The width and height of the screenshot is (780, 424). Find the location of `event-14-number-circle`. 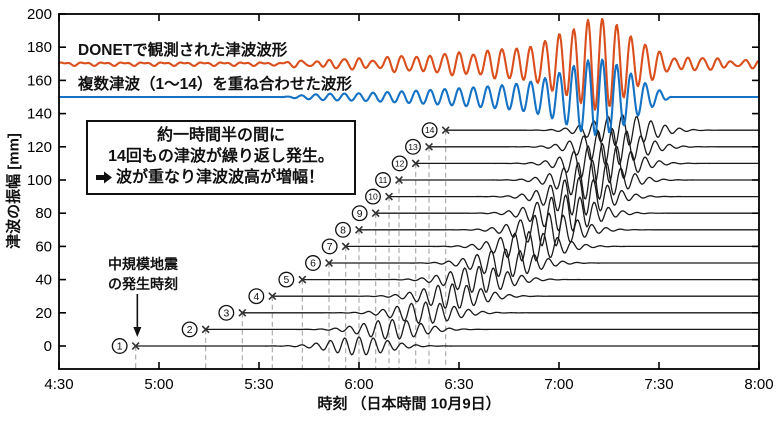

event-14-number-circle is located at coordinates (429, 130).